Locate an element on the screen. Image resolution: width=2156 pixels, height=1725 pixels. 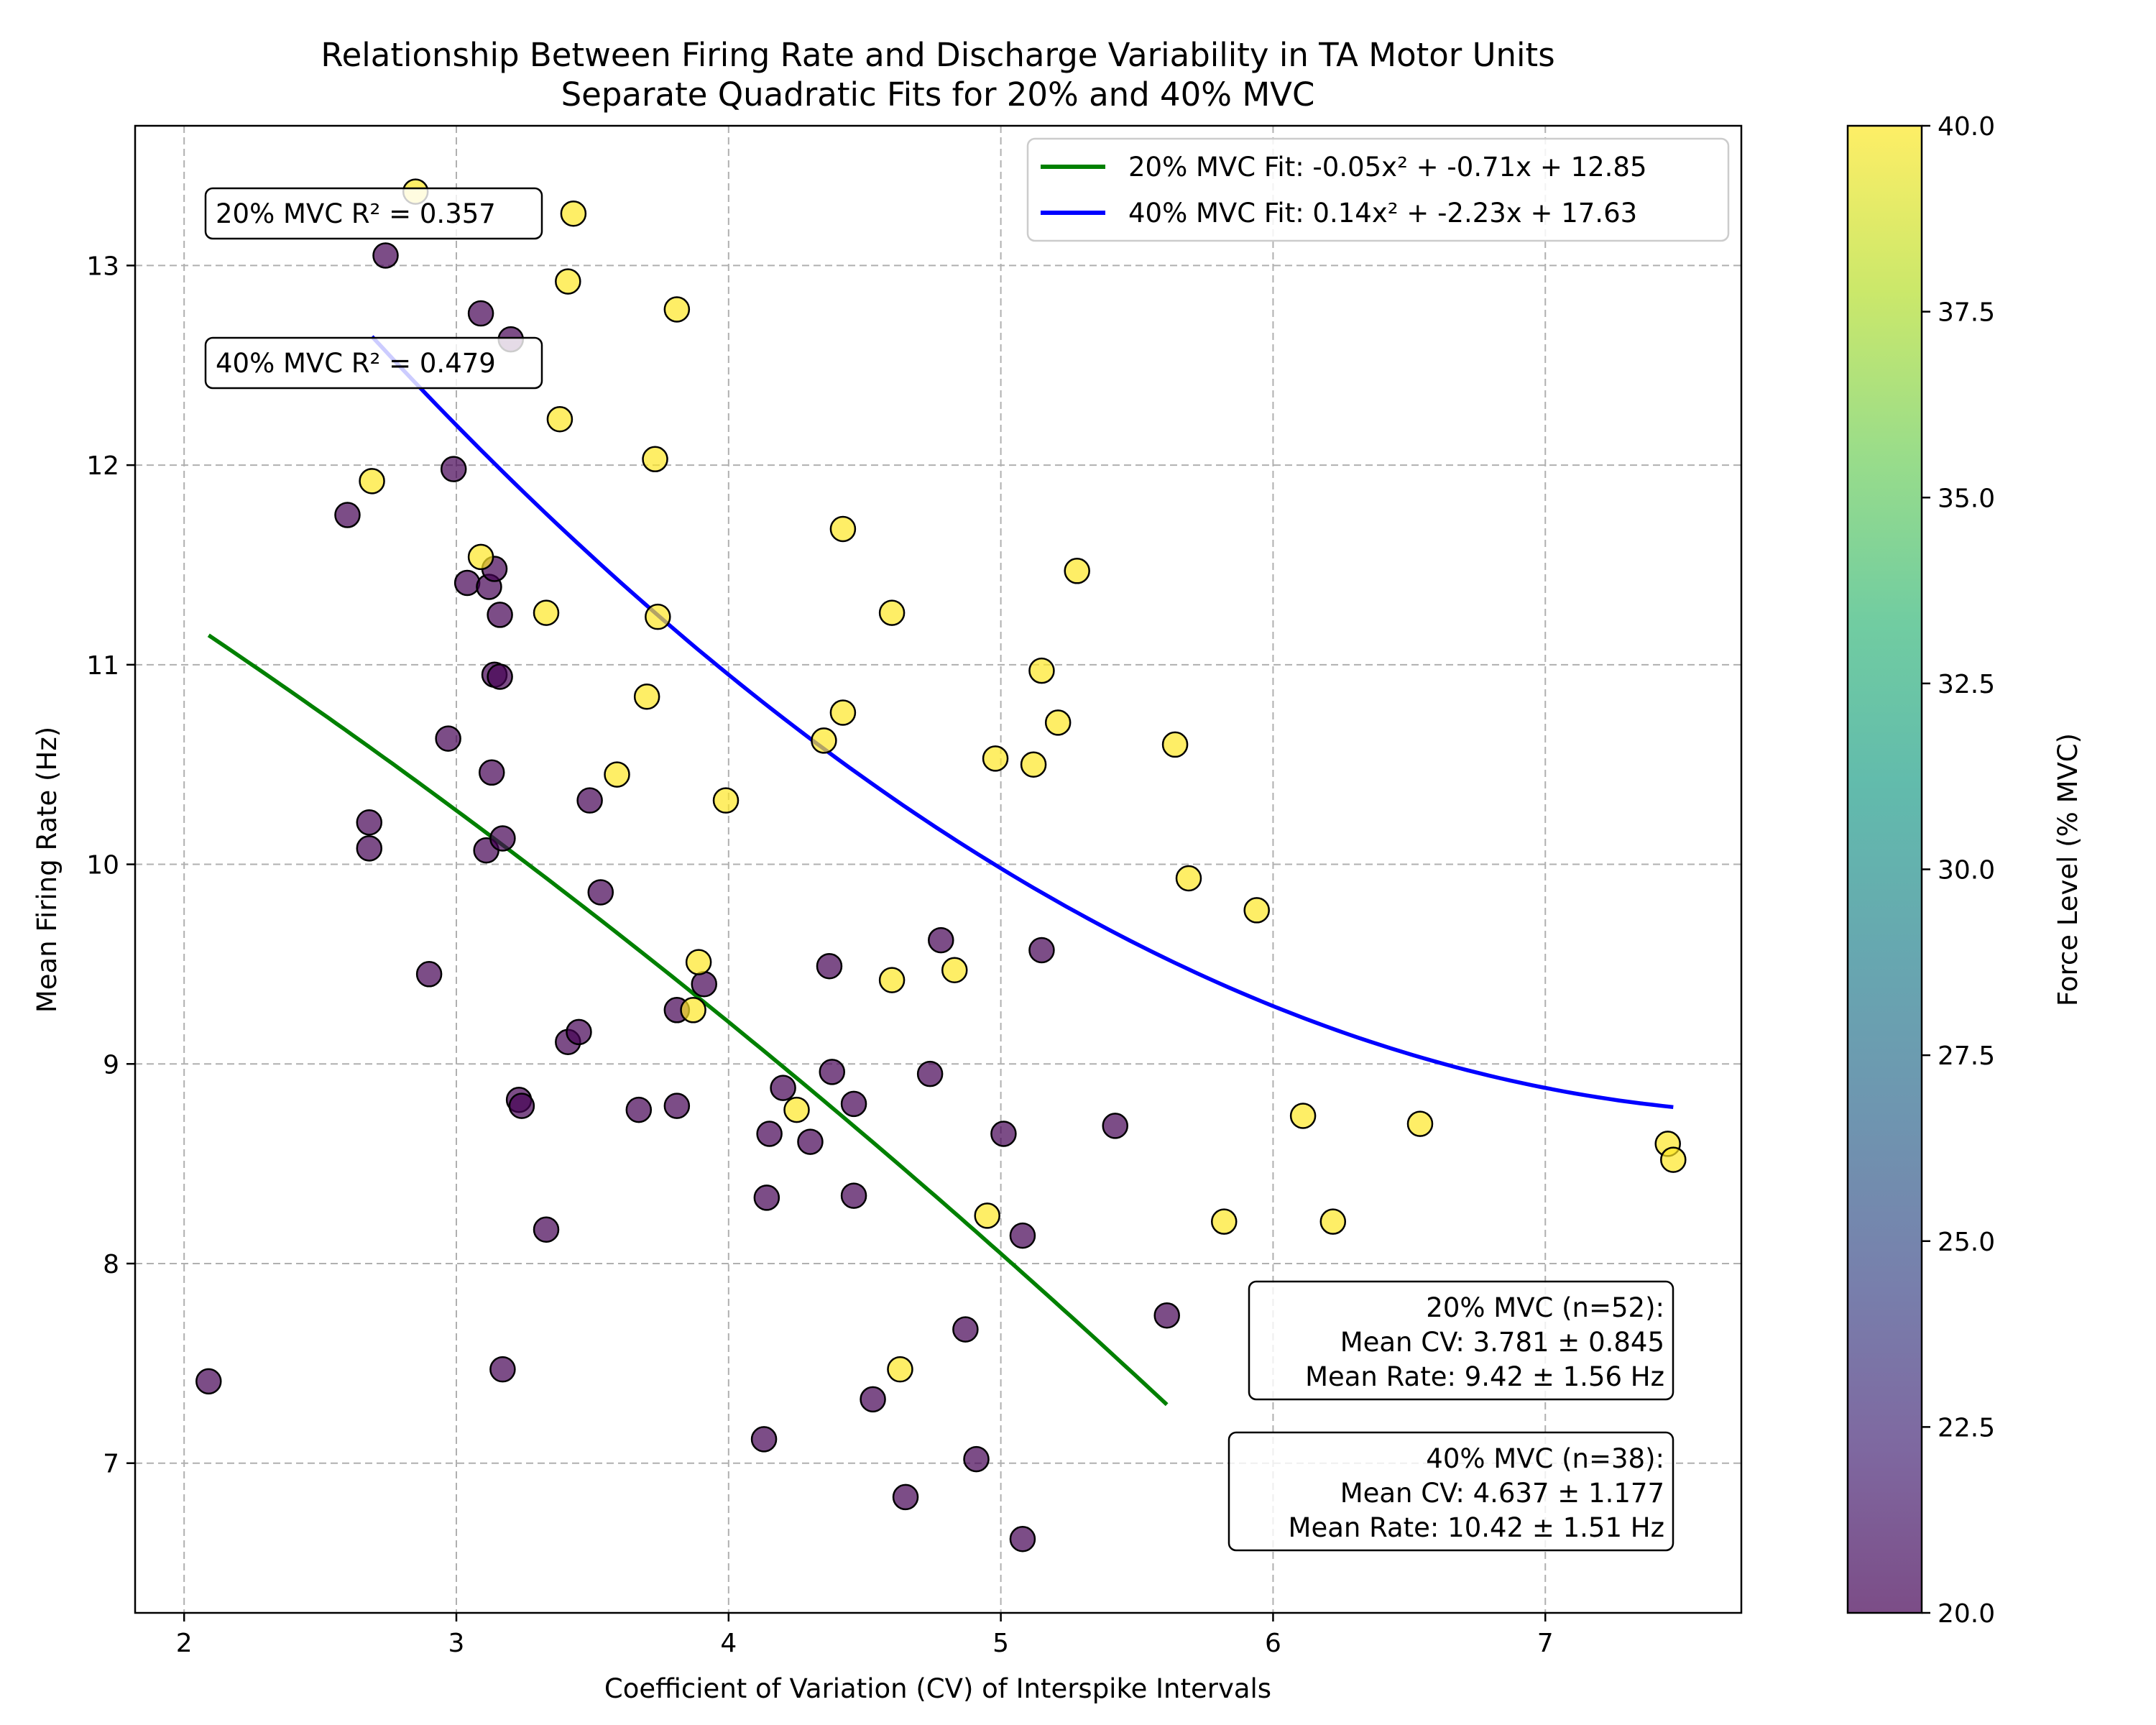
colorbar-tick-label: 35.0 is located at coordinates (1966, 498).